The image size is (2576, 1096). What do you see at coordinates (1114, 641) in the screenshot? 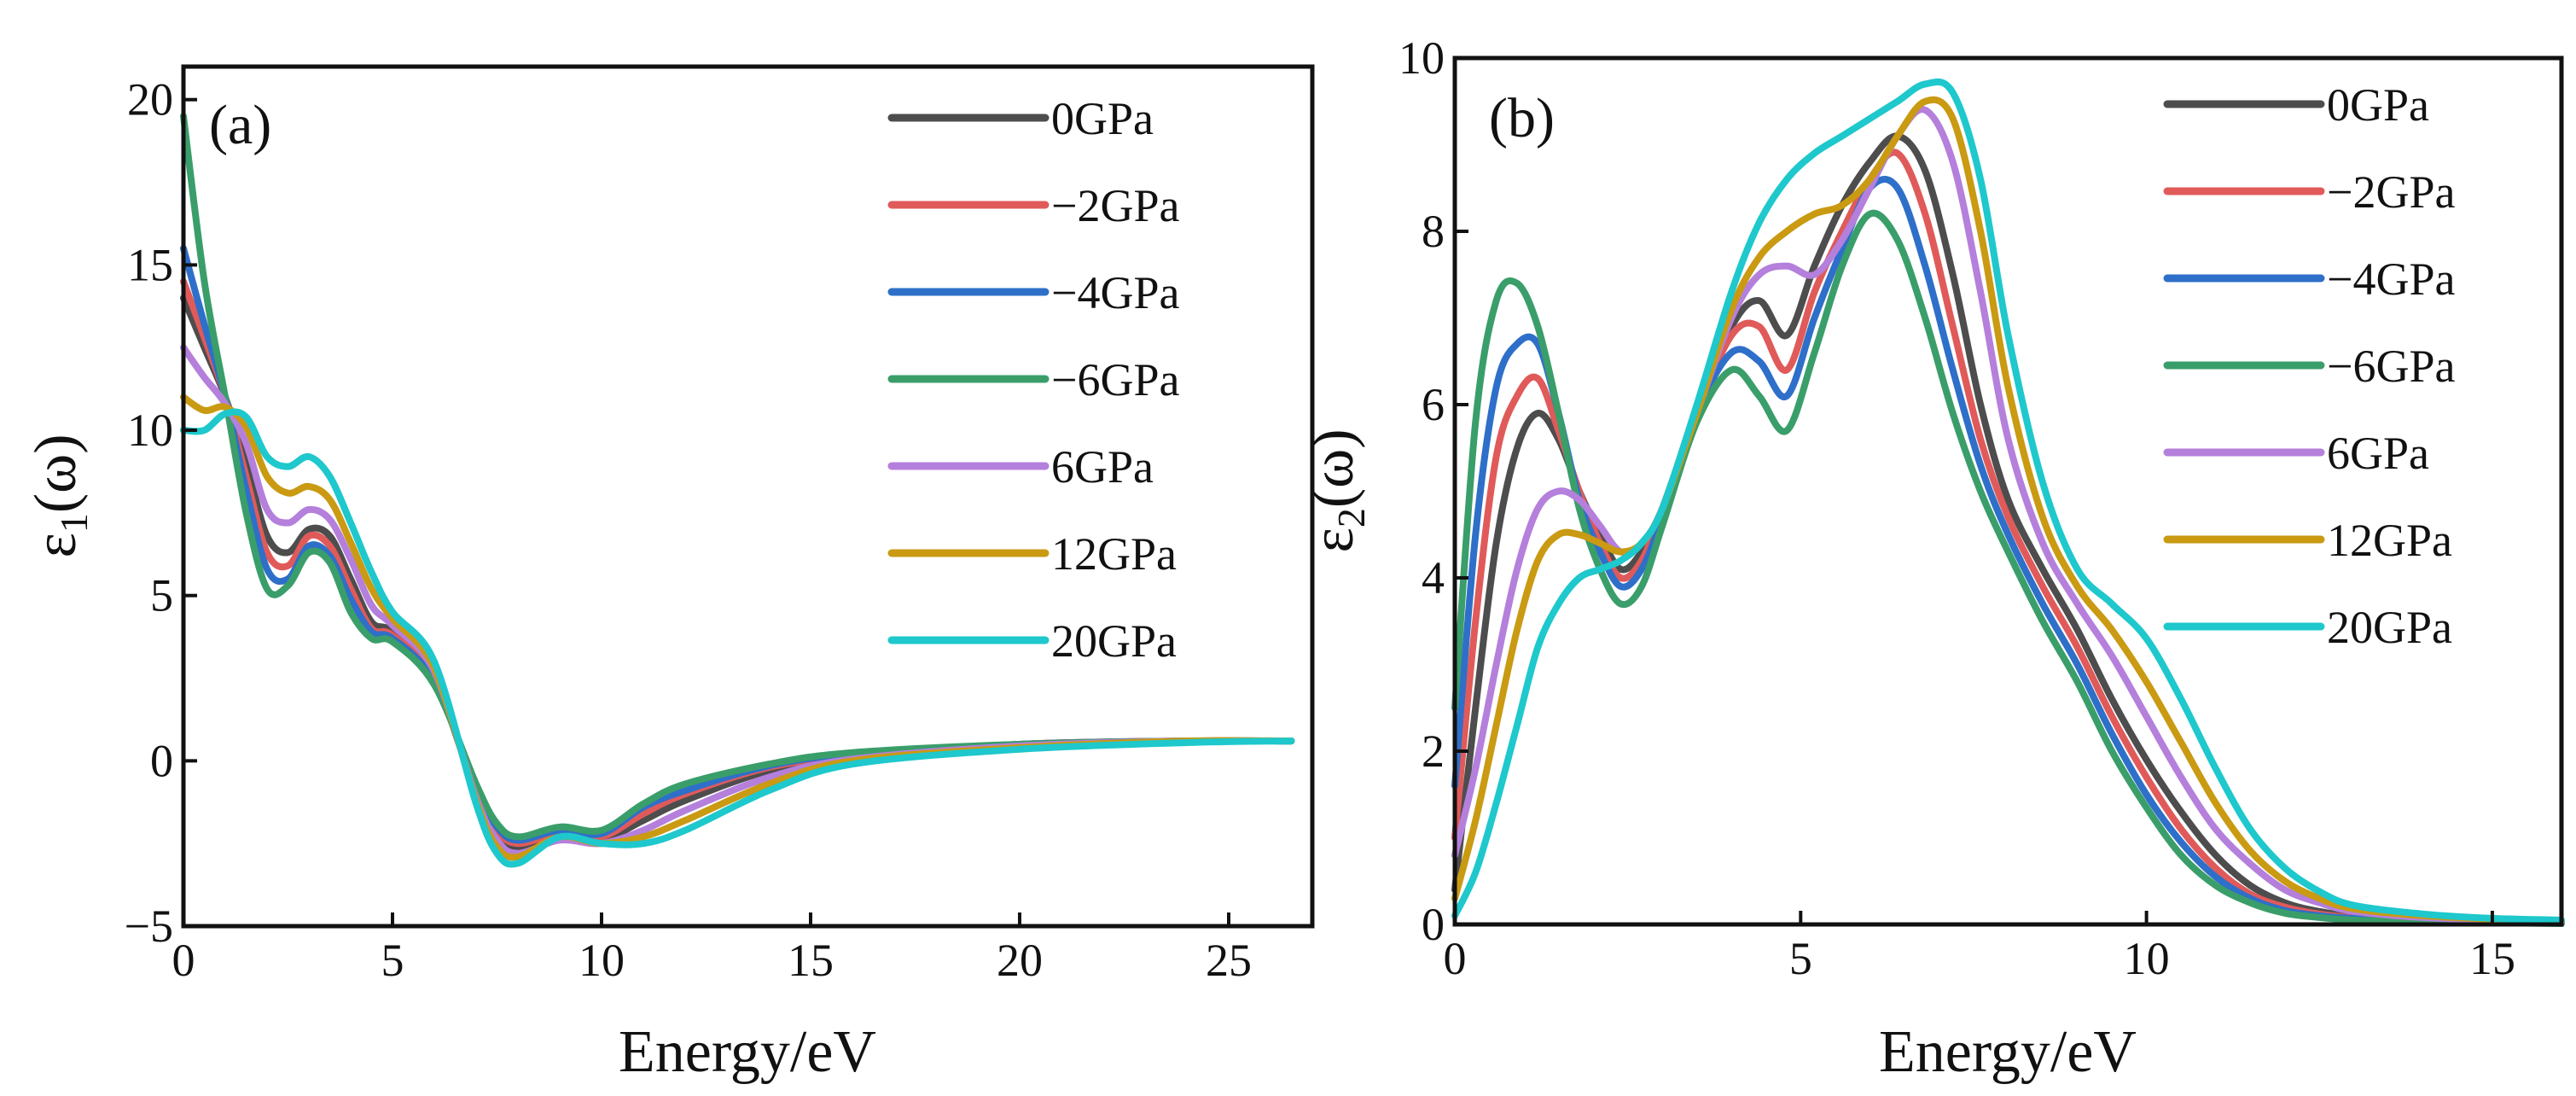
I see `panel-a-legend-label-6: 20GPa` at bounding box center [1114, 641].